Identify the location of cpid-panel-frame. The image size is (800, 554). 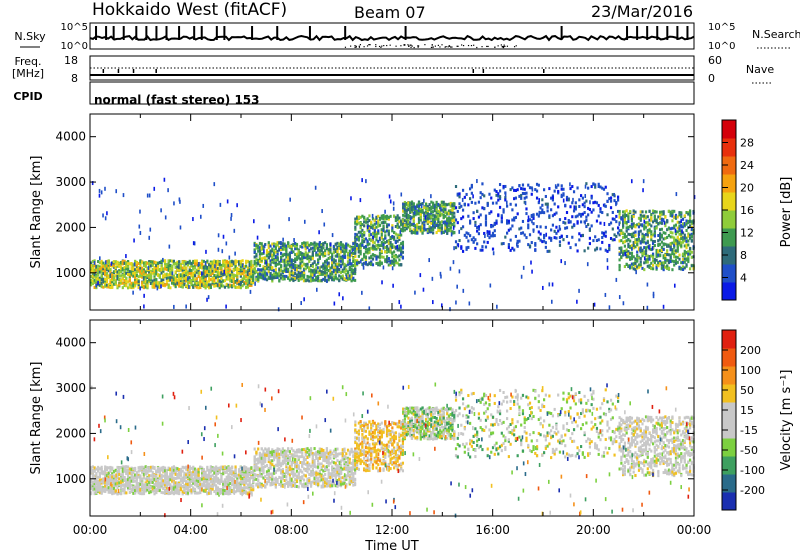
(392, 93).